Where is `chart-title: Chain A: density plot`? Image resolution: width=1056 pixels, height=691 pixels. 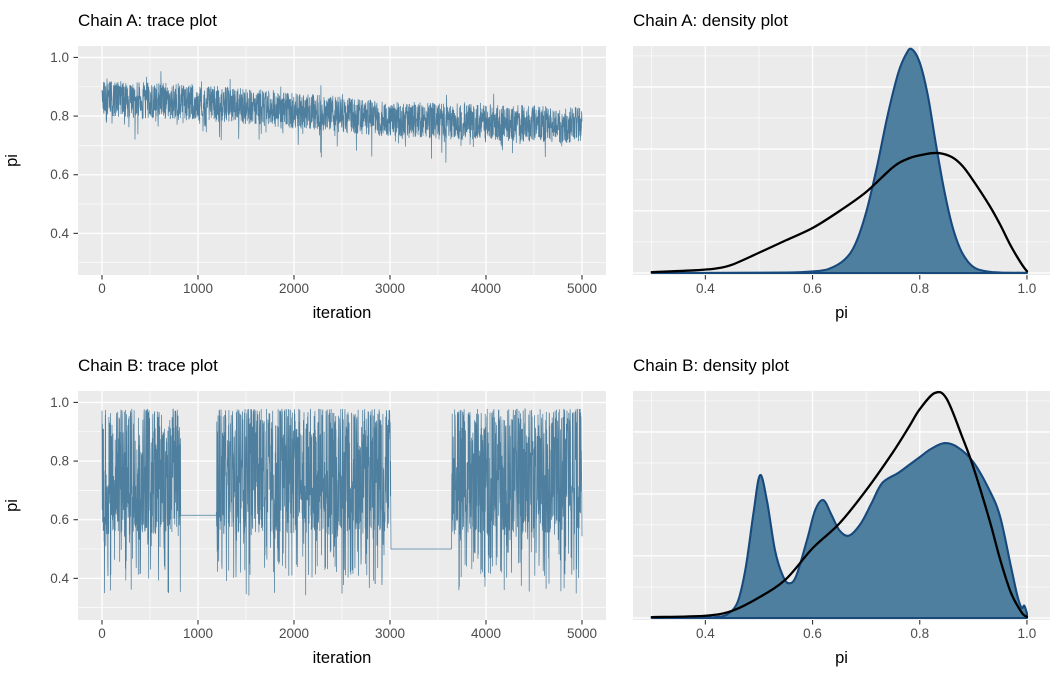 chart-title: Chain A: density plot is located at coordinates (710, 20).